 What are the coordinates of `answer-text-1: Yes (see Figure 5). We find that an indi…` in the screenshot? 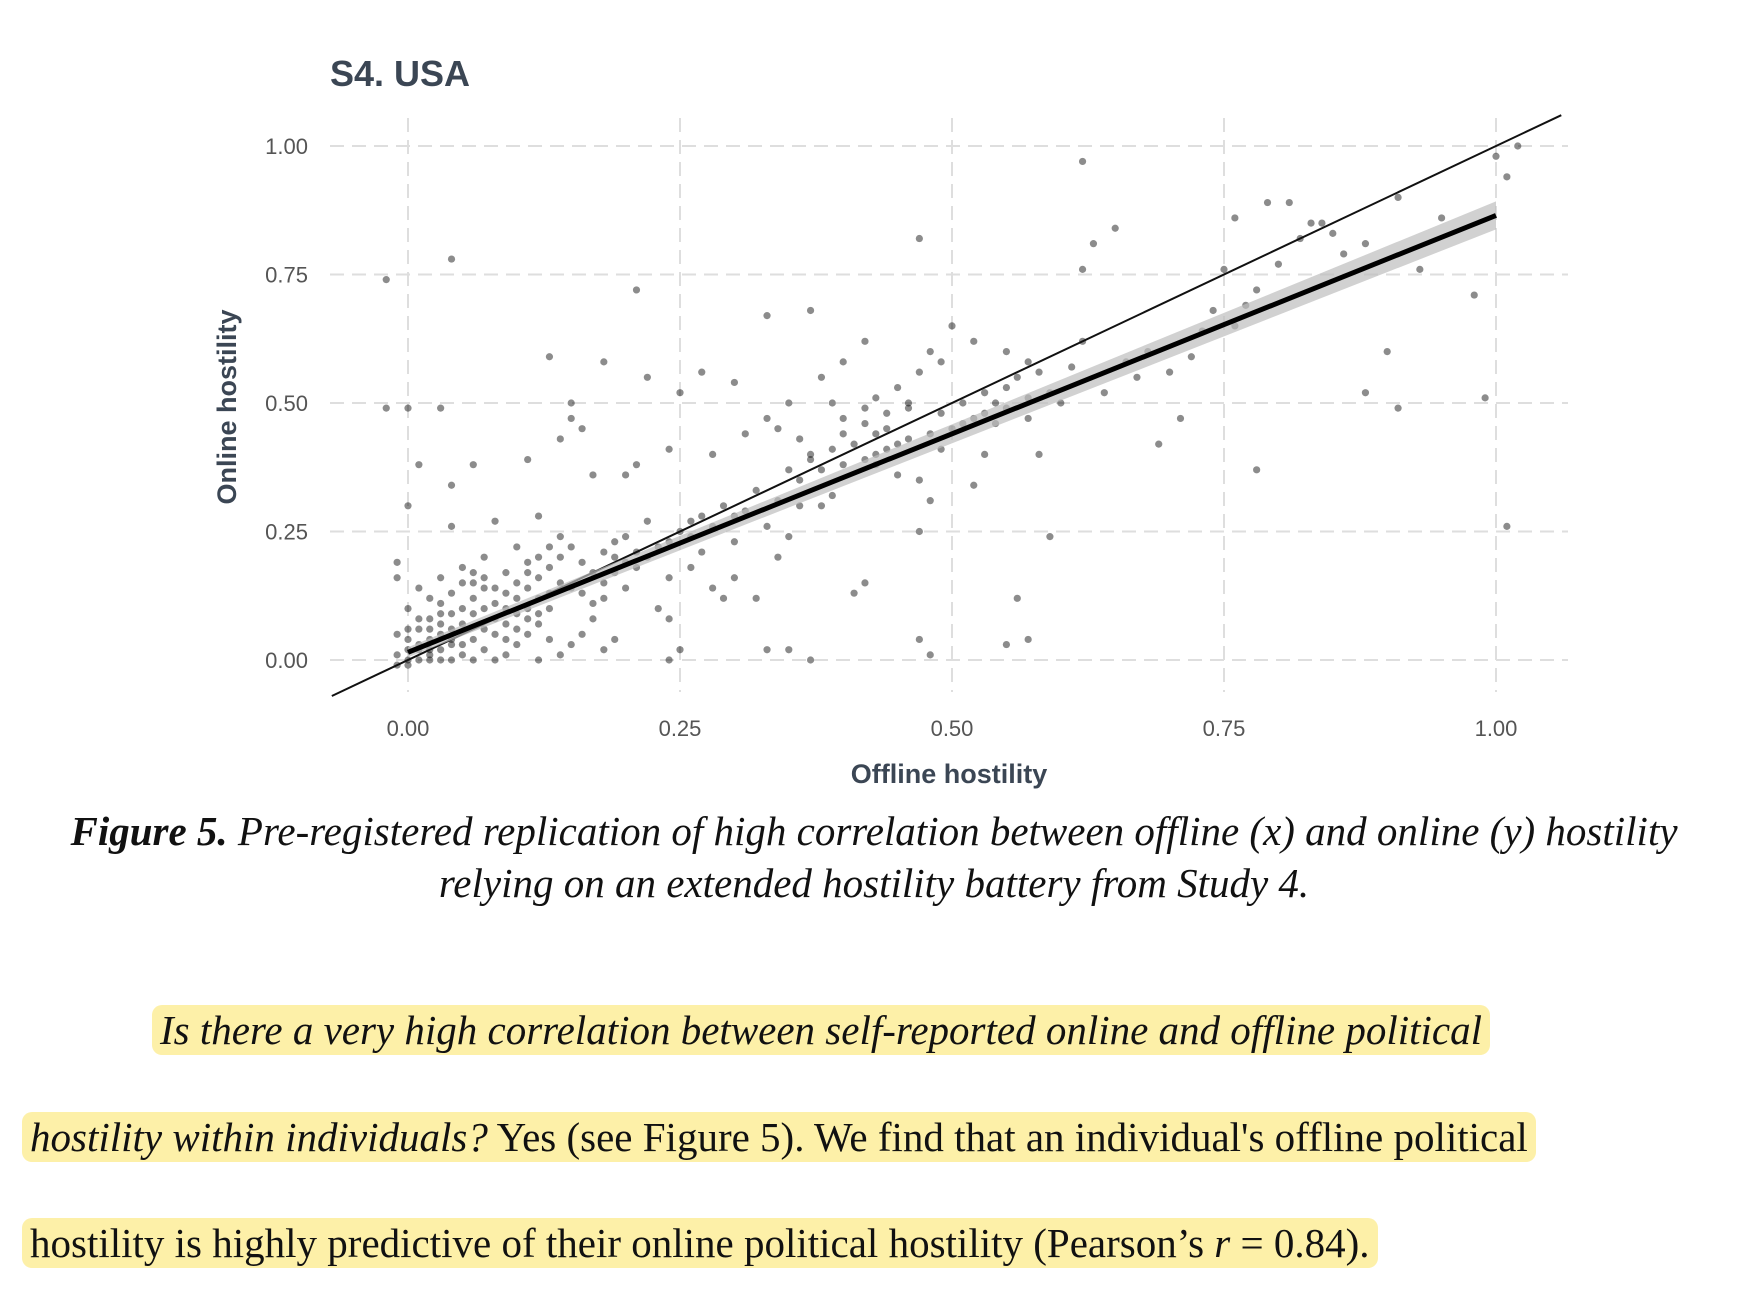 It's located at (1007, 1137).